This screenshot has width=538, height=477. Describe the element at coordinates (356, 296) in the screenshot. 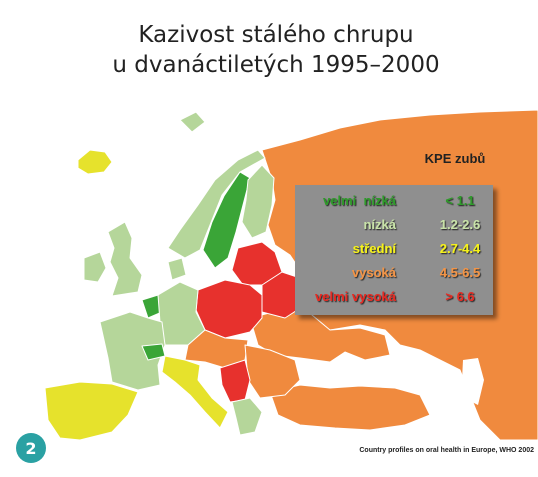

I see `legend-label: velmi vysoká` at that location.